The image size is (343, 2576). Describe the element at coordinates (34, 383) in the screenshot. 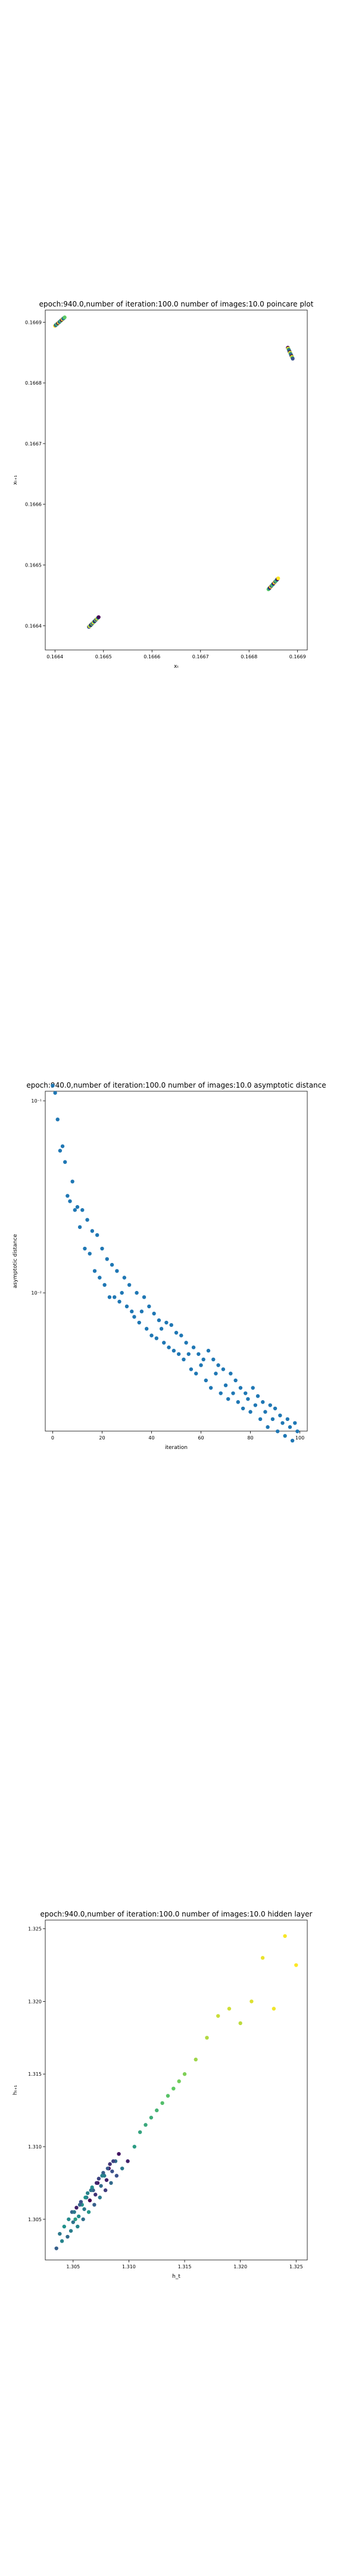

I see `y-tick-label: 0.1668` at that location.